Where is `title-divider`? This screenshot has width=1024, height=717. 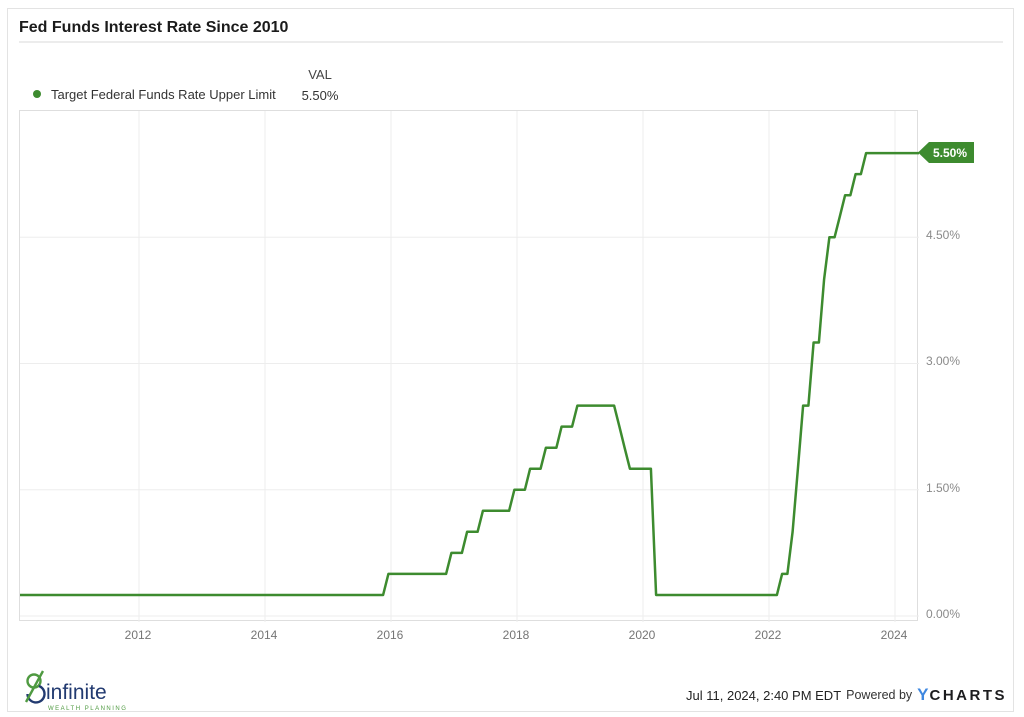
title-divider is located at coordinates (511, 42).